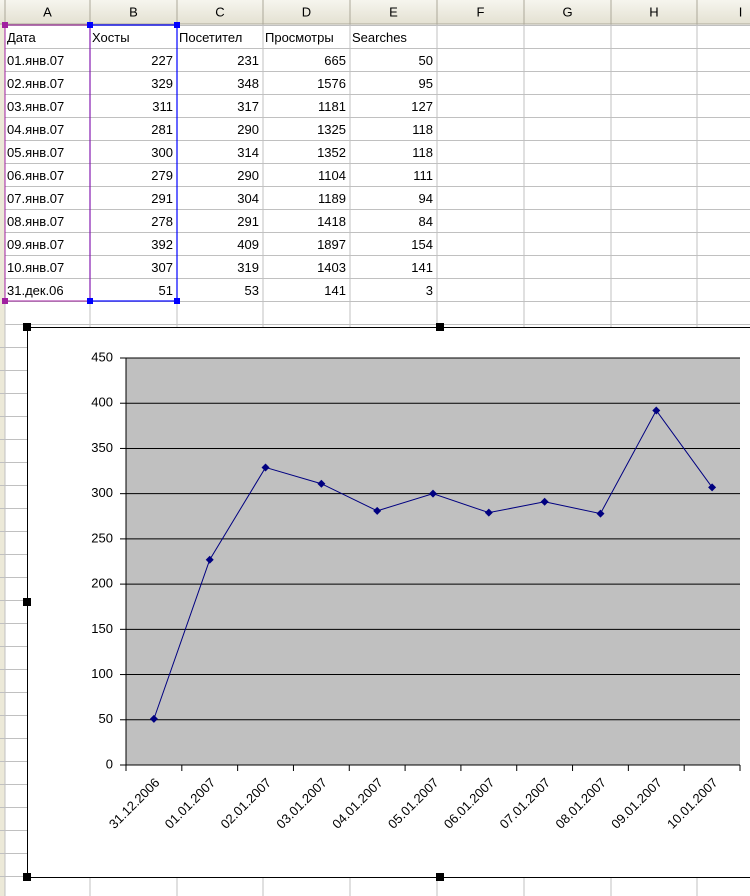 This screenshot has height=896, width=750. What do you see at coordinates (35, 106) in the screenshot?
I see `cell: 03.янв.07` at bounding box center [35, 106].